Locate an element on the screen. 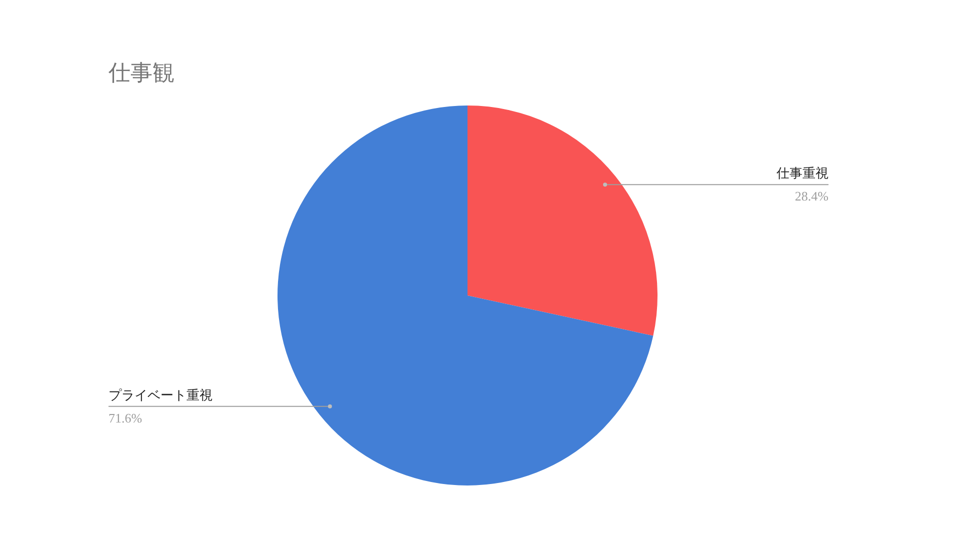 Image resolution: width=960 pixels, height=540 pixels. data-label: 71.6% is located at coordinates (125, 418).